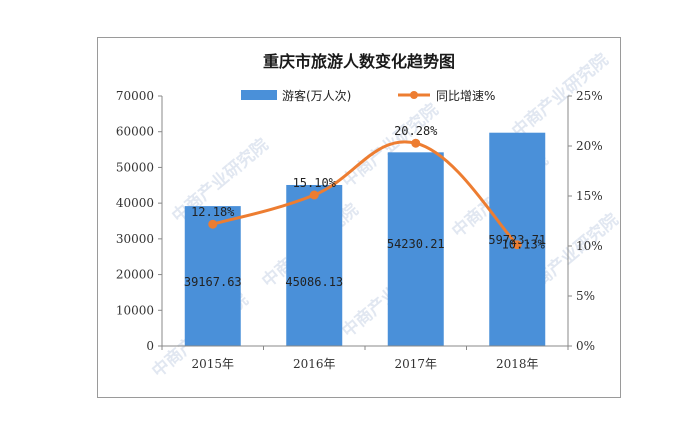 The width and height of the screenshot is (700, 424). What do you see at coordinates (213, 212) in the screenshot?
I see `line-value-label: 12.18%` at bounding box center [213, 212].